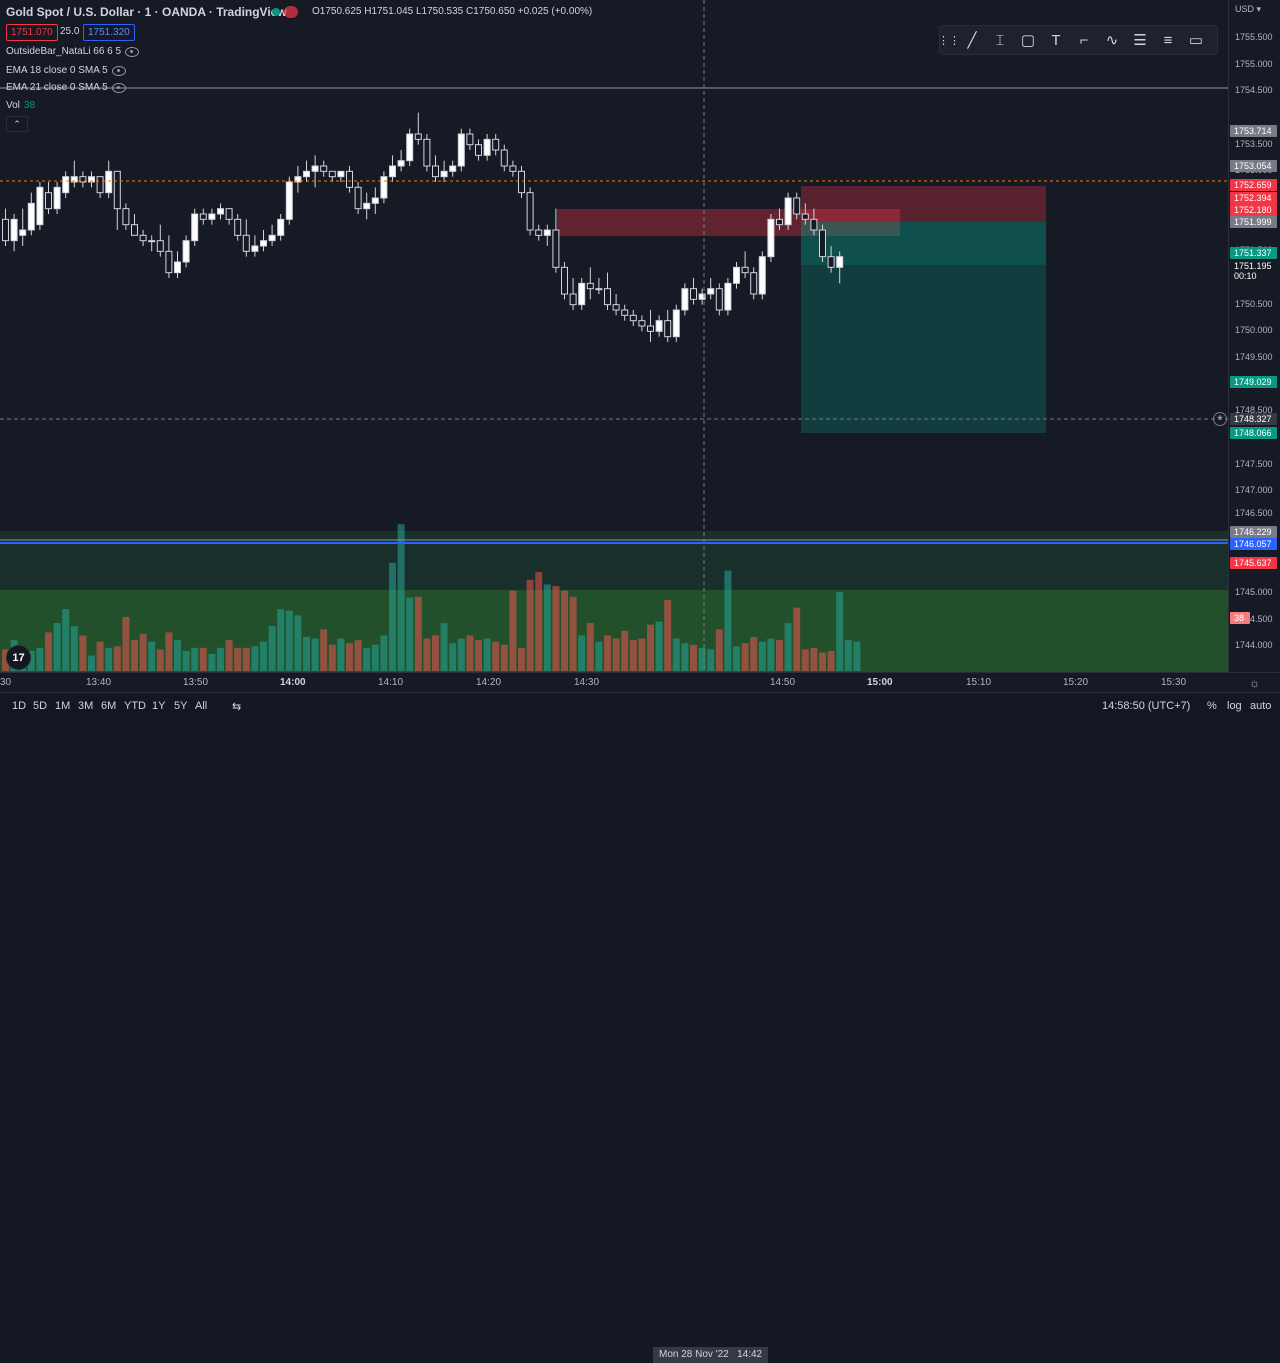 This screenshot has height=1363, width=1280. I want to click on price-axis-label: 1748.500, so click(1254, 410).